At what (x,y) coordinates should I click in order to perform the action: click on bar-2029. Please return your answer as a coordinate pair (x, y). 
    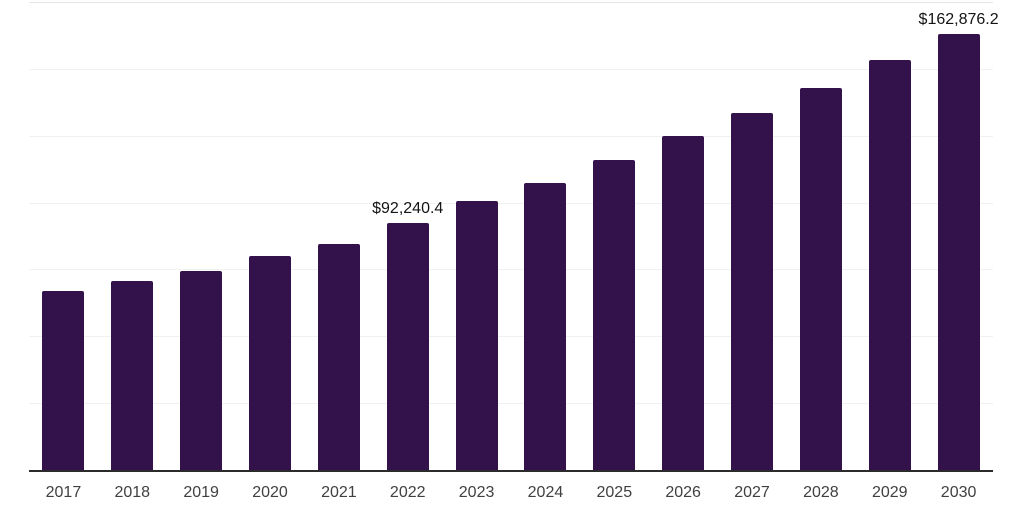
    Looking at the image, I should click on (889, 264).